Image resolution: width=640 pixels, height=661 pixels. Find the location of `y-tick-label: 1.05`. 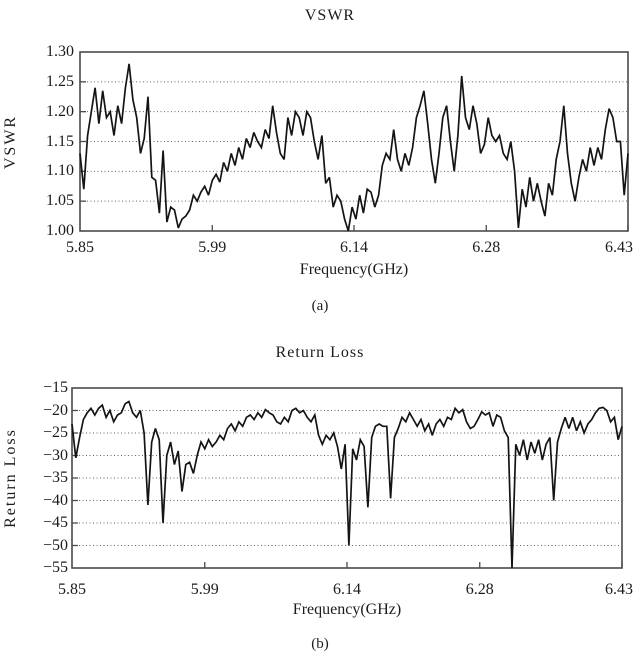

y-tick-label: 1.05 is located at coordinates (60, 201).